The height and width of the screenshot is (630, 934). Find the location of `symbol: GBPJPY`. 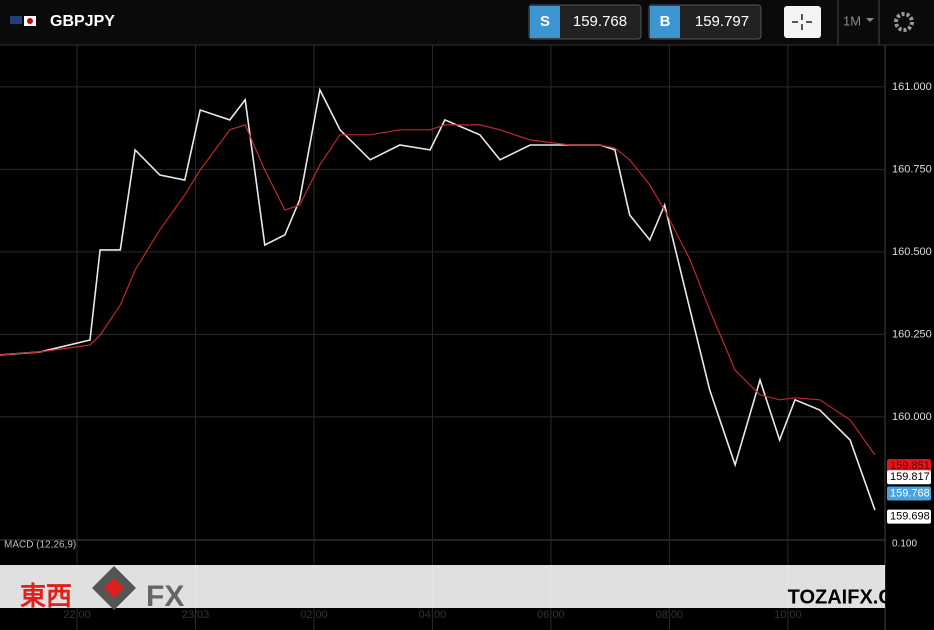

symbol: GBPJPY is located at coordinates (82, 21).